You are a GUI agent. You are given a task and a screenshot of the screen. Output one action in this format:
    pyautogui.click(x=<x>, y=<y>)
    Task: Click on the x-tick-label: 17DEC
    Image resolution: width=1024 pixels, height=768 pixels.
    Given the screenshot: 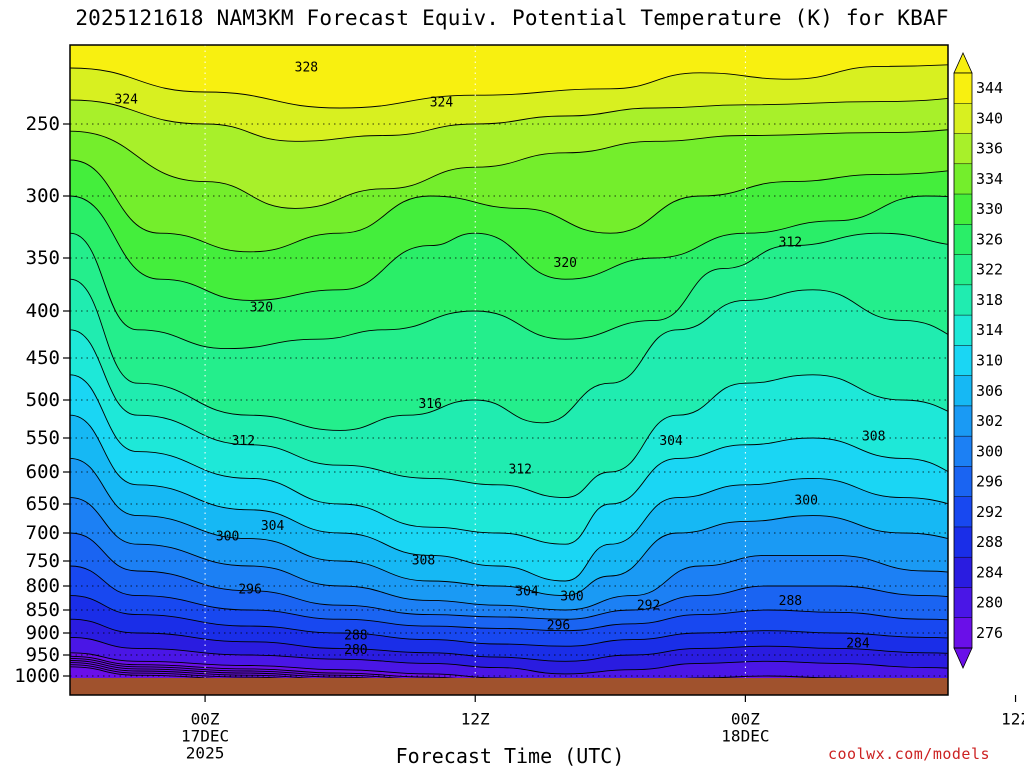 What is the action you would take?
    pyautogui.click(x=205, y=736)
    